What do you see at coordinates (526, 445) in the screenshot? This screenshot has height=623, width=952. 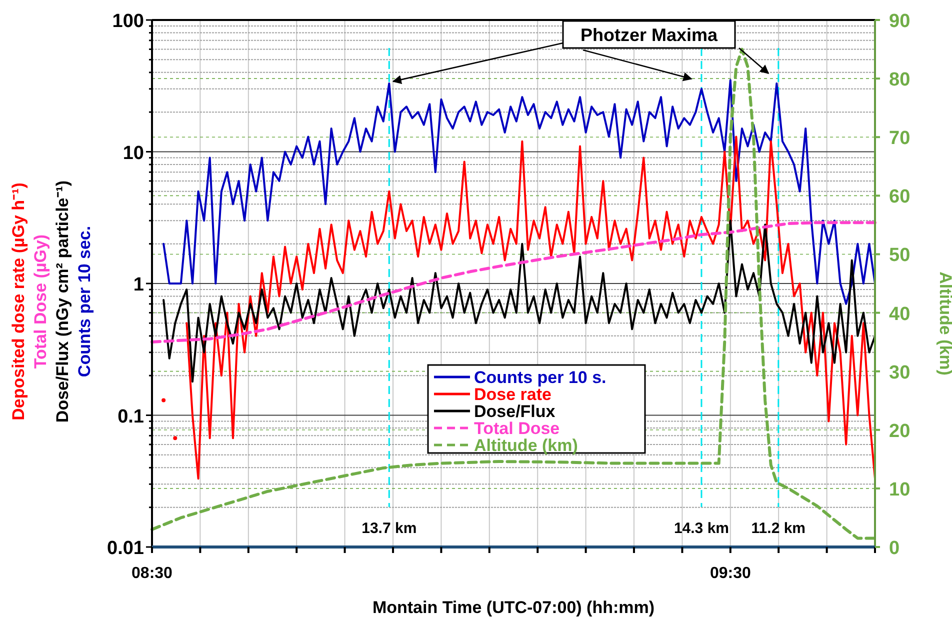 I see `legend-label: Altitude (km)` at bounding box center [526, 445].